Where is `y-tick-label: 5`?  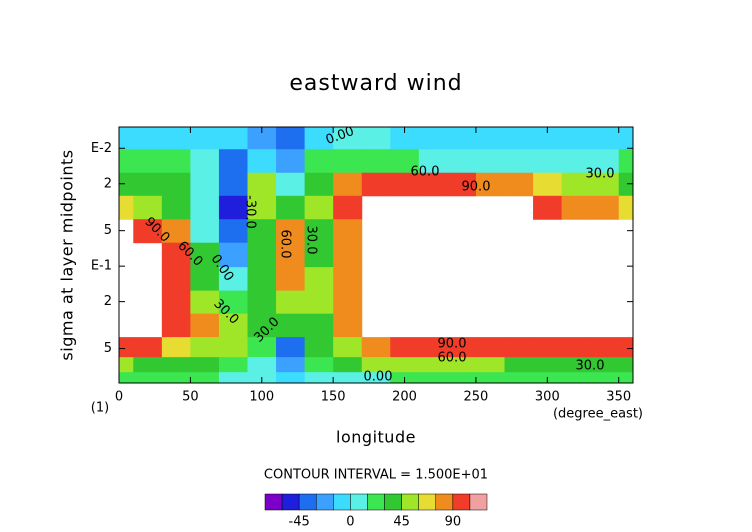
y-tick-label: 5 is located at coordinates (108, 230).